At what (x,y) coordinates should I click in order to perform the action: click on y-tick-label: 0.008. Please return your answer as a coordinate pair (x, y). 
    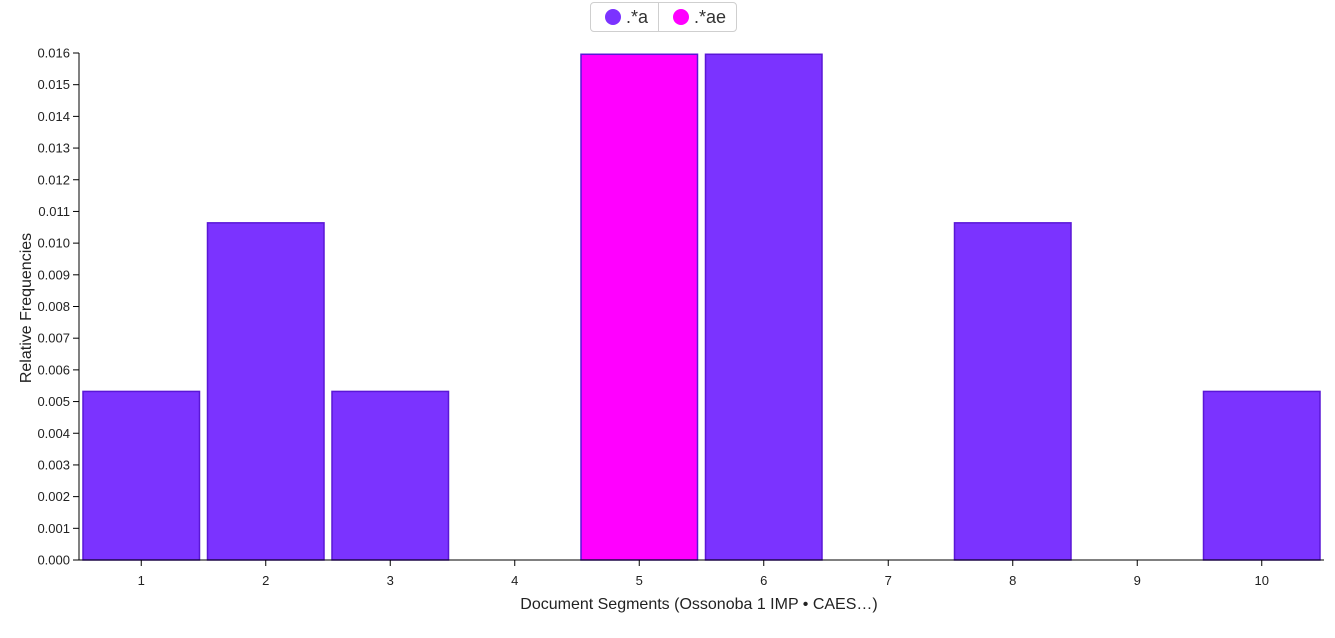
    Looking at the image, I should click on (53, 306).